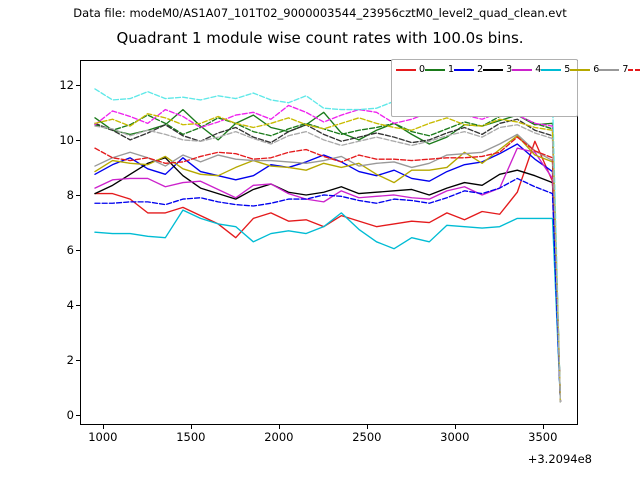 The image size is (640, 480). What do you see at coordinates (451, 69) in the screenshot?
I see `legend-label: 1` at bounding box center [451, 69].